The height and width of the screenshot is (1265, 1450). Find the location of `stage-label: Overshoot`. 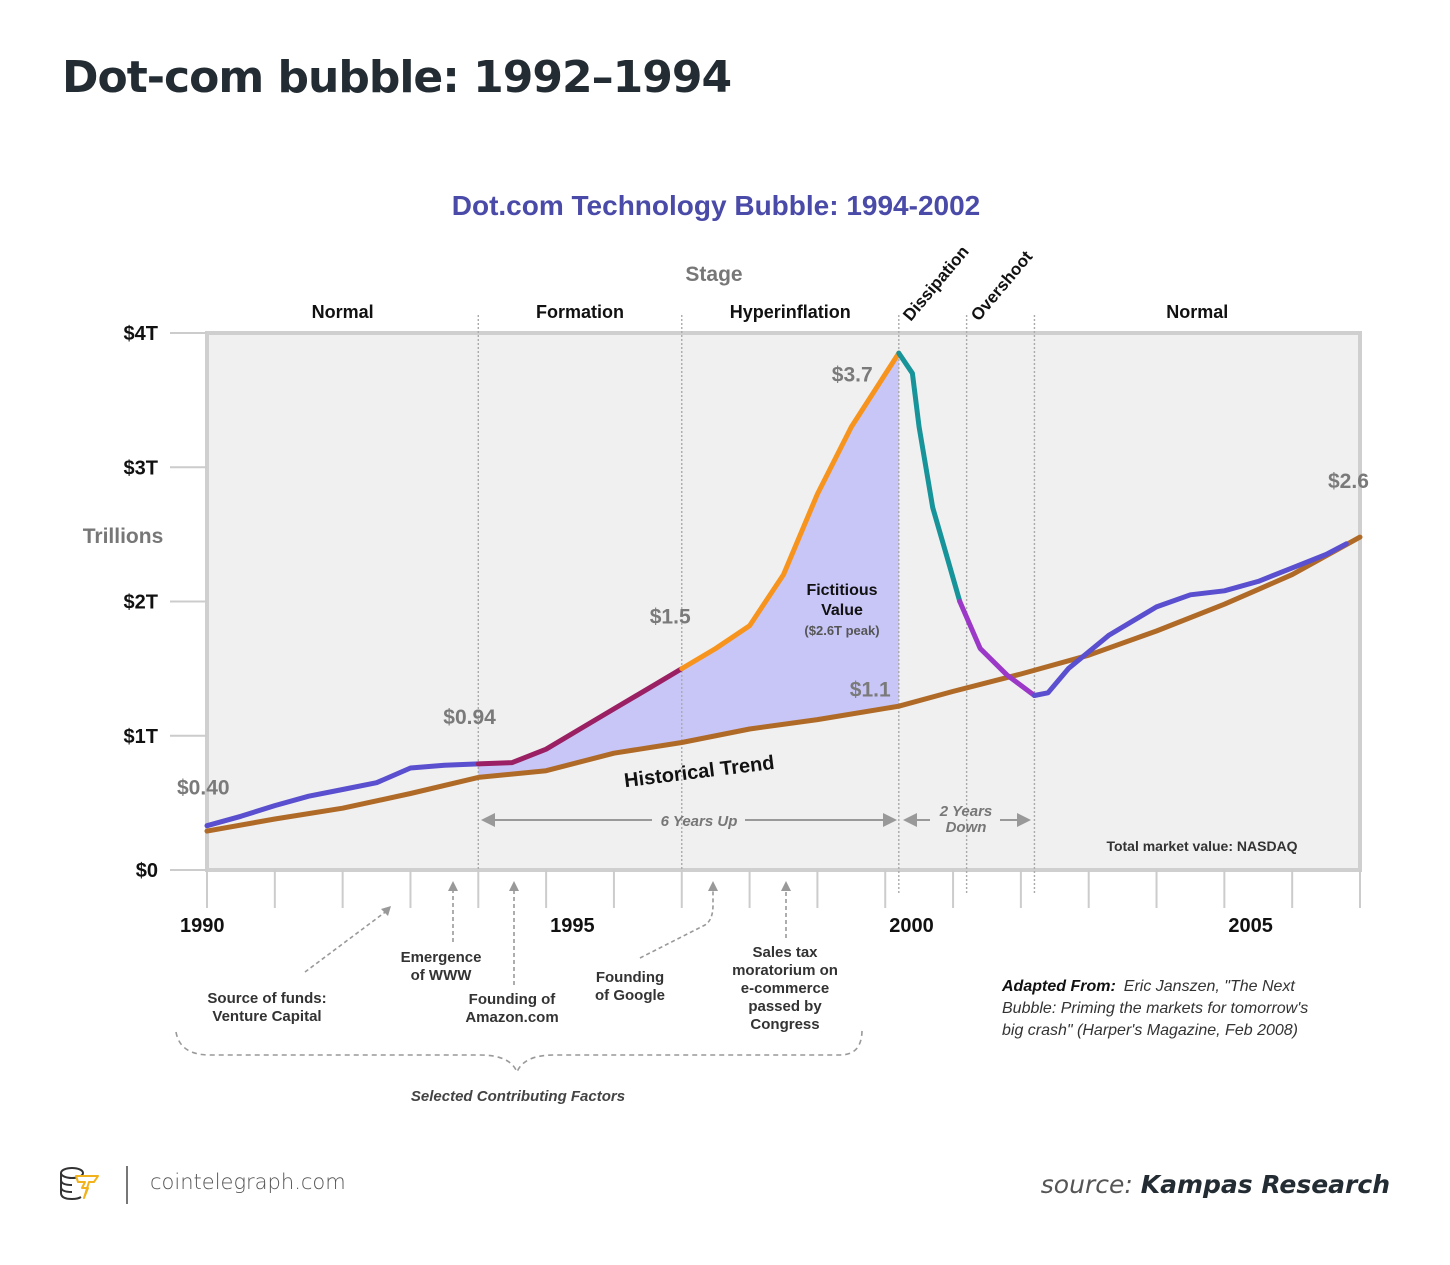

stage-label: Overshoot is located at coordinates (1001, 286).